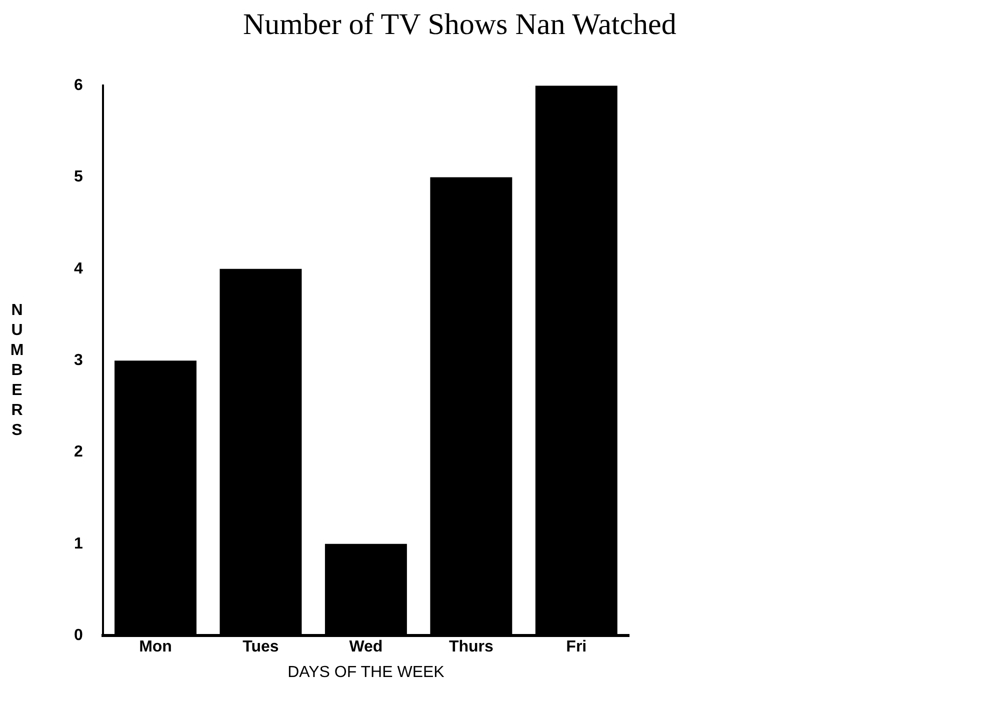  I want to click on y-tick-label: 3, so click(78, 361).